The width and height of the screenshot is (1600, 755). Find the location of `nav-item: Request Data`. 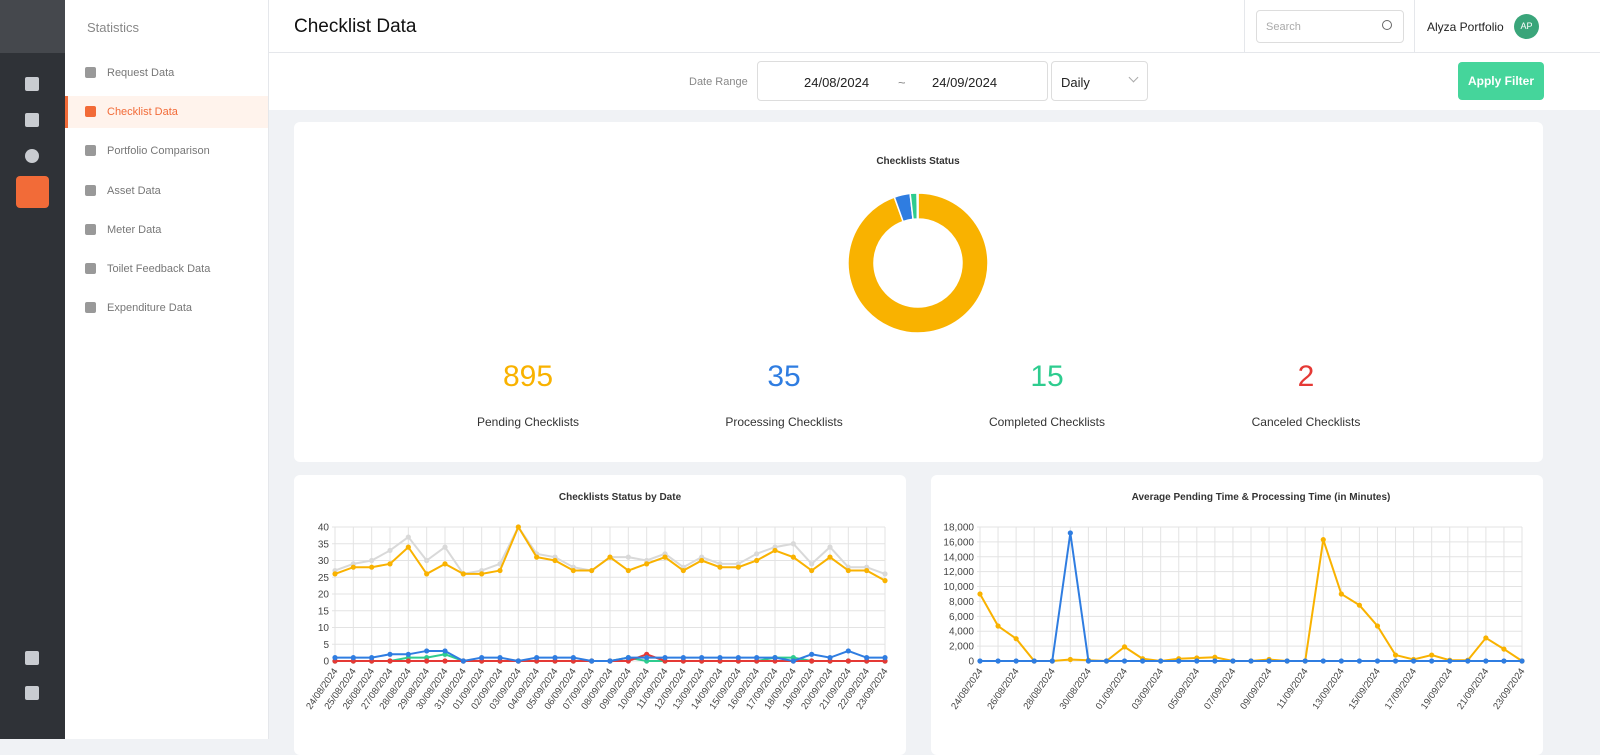

nav-item: Request Data is located at coordinates (166, 73).